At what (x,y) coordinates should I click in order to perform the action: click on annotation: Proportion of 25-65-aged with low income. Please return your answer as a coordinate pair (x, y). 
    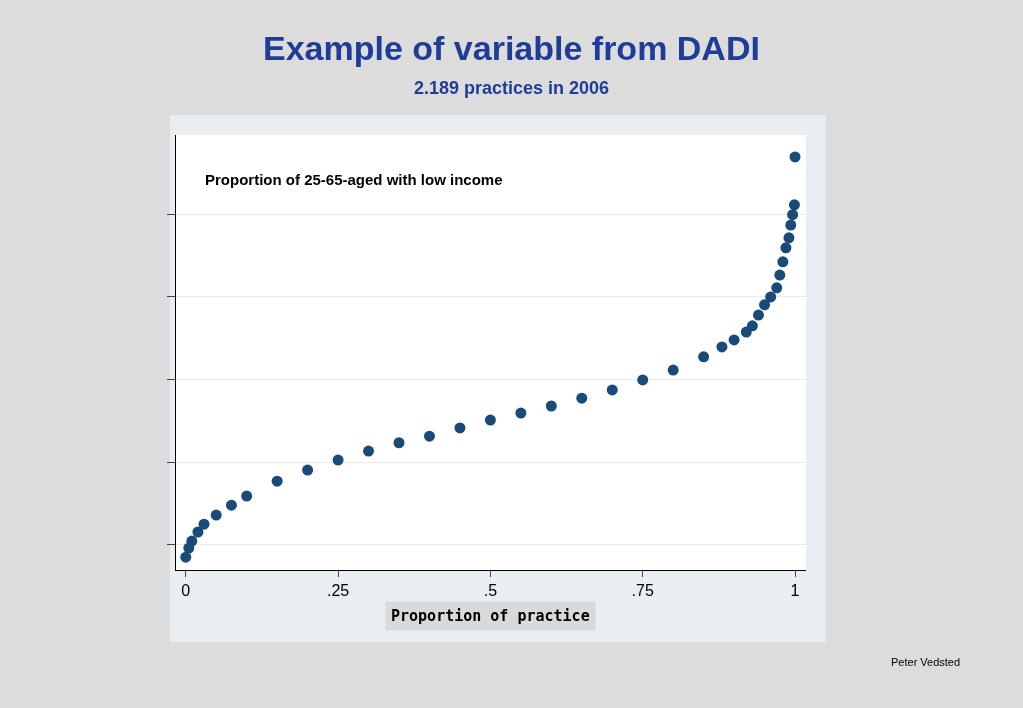
    Looking at the image, I should click on (354, 179).